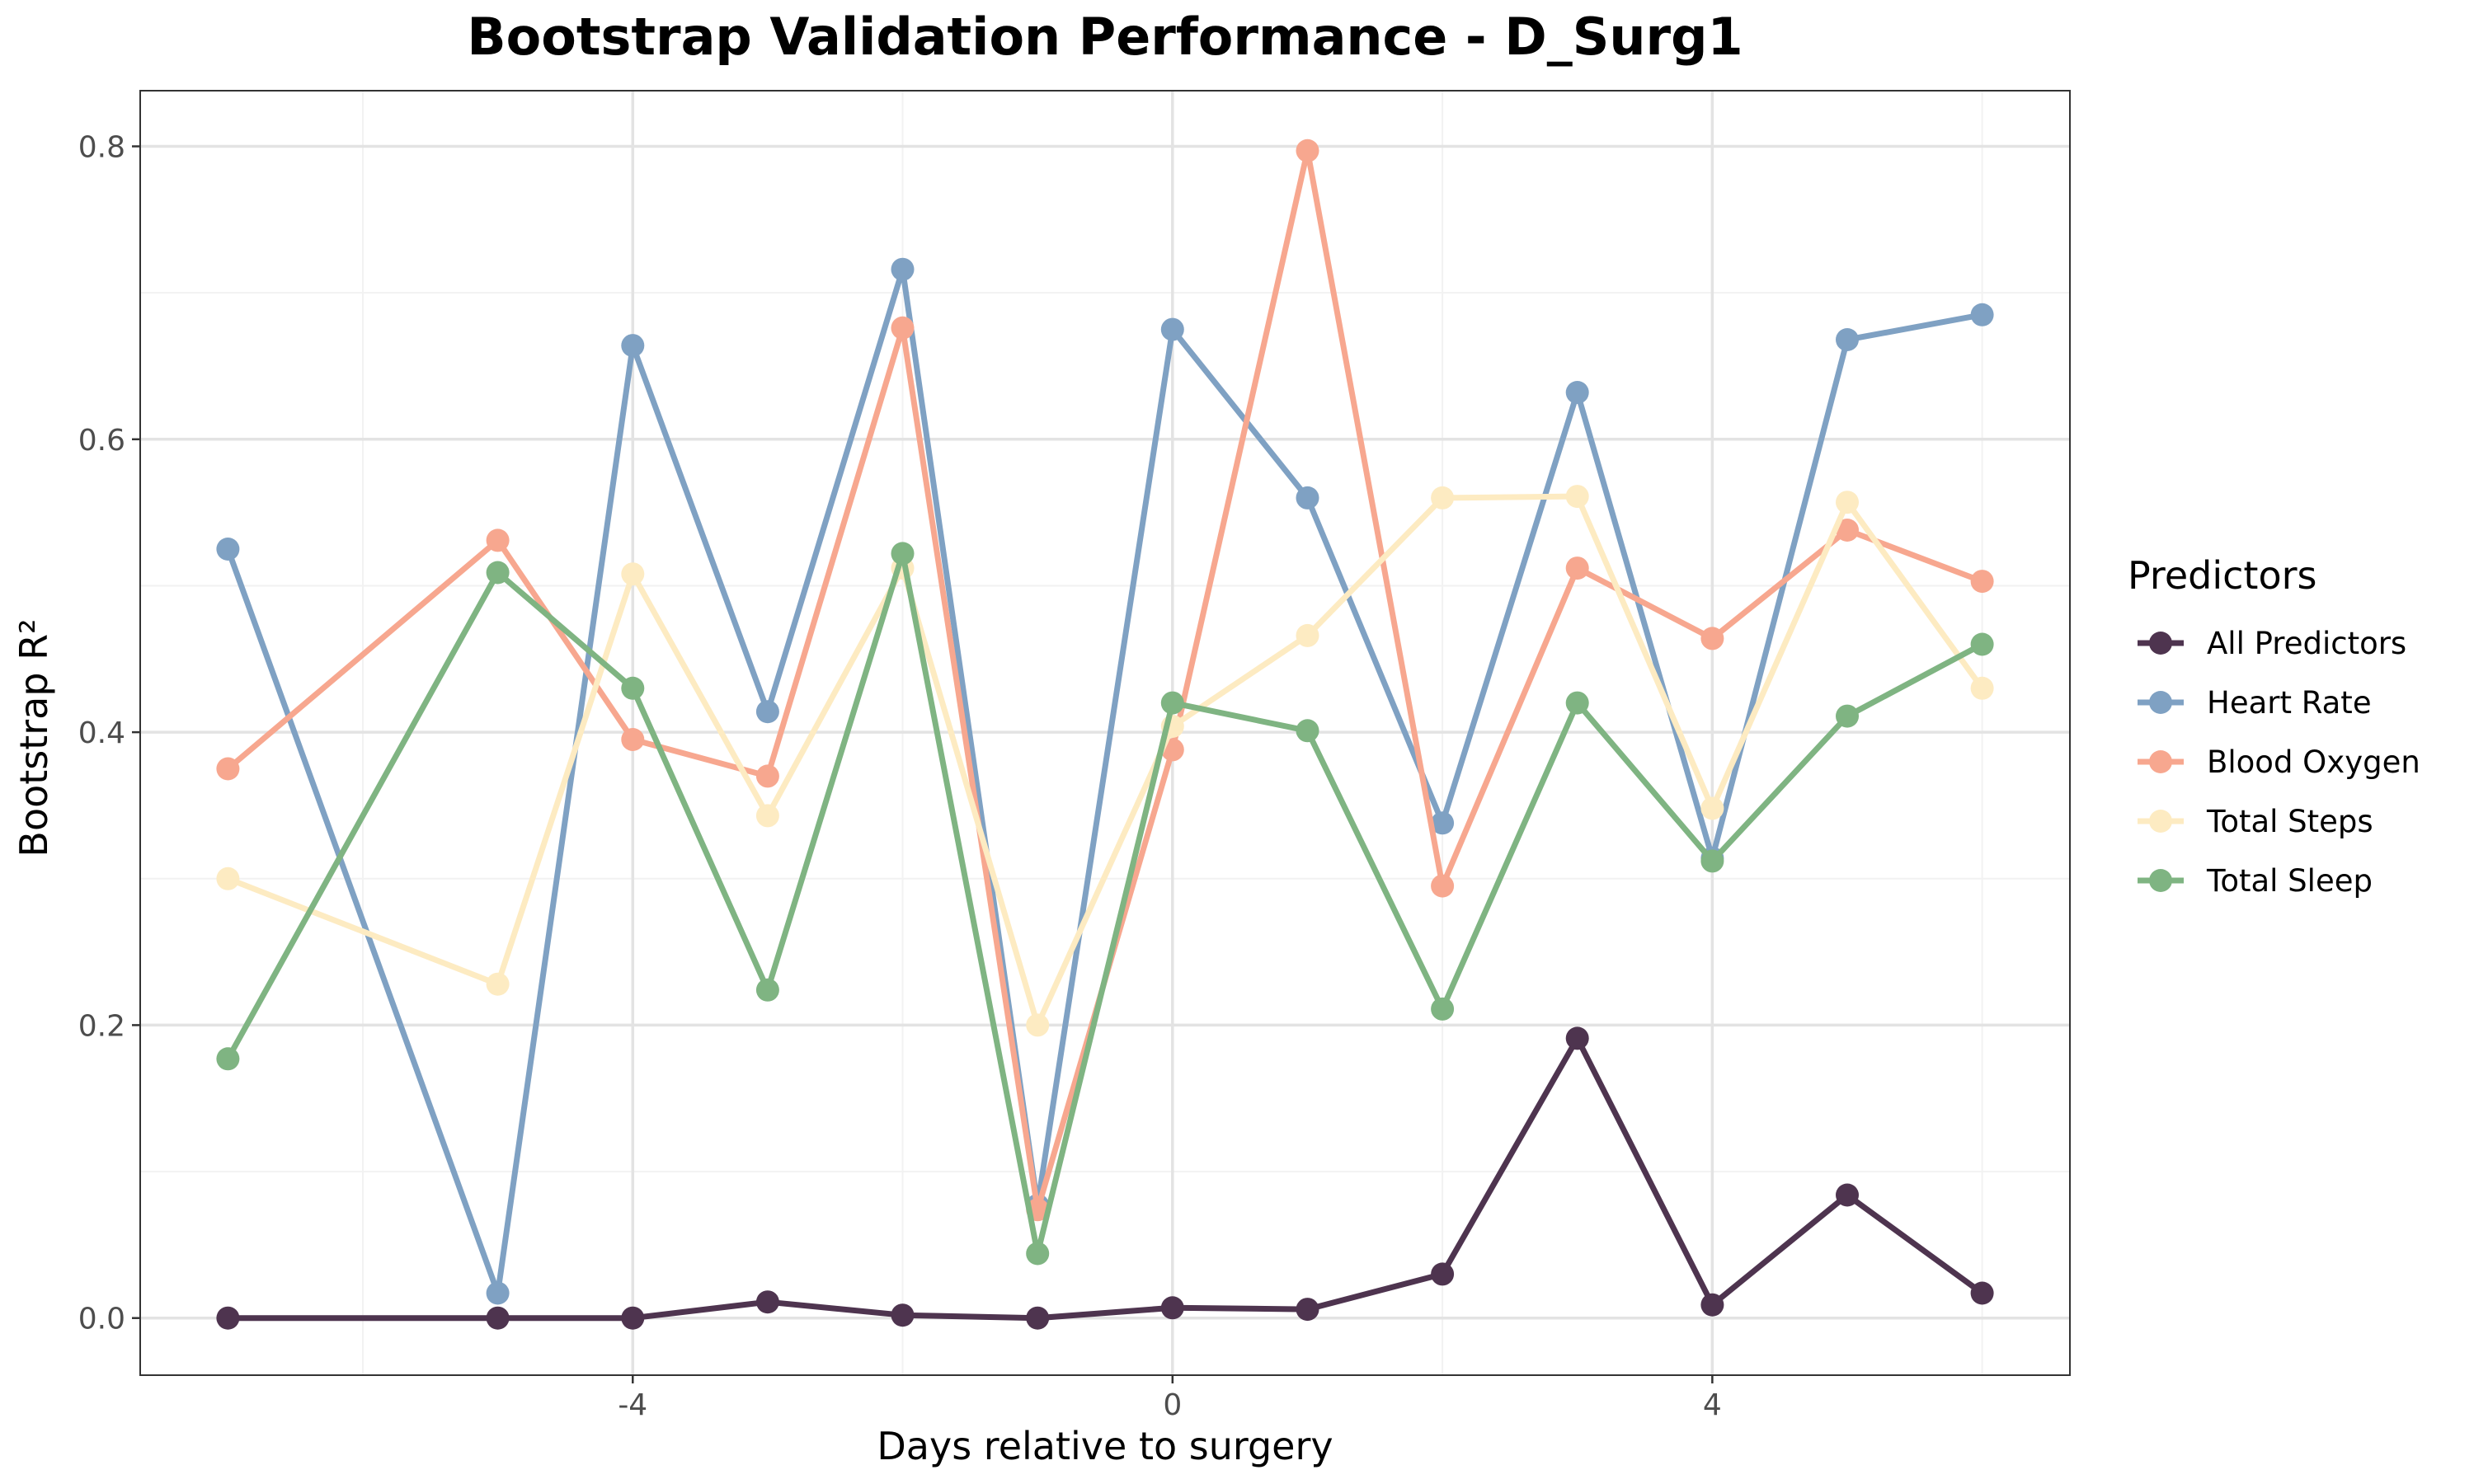 Image resolution: width=2474 pixels, height=1484 pixels. Describe the element at coordinates (101, 1026) in the screenshot. I see `y-tick-label: 0.2` at that location.